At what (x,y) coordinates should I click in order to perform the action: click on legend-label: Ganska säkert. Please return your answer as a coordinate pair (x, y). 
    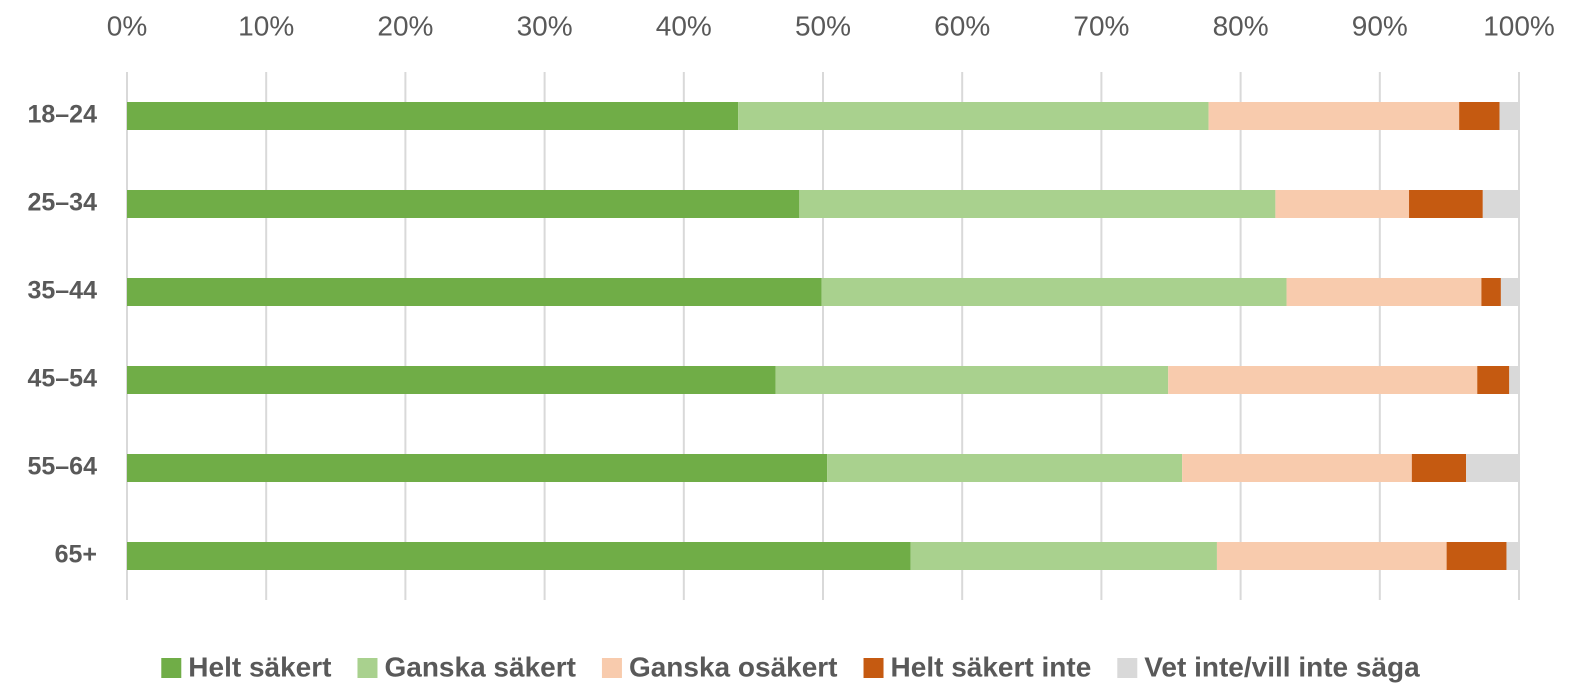
    Looking at the image, I should click on (479, 666).